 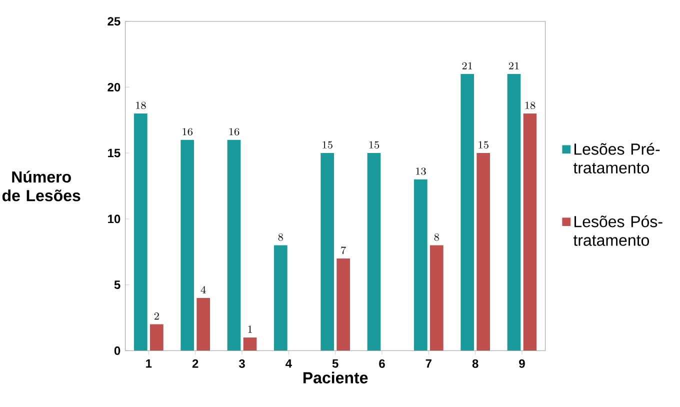 I want to click on data-label: 1, so click(x=250, y=329).